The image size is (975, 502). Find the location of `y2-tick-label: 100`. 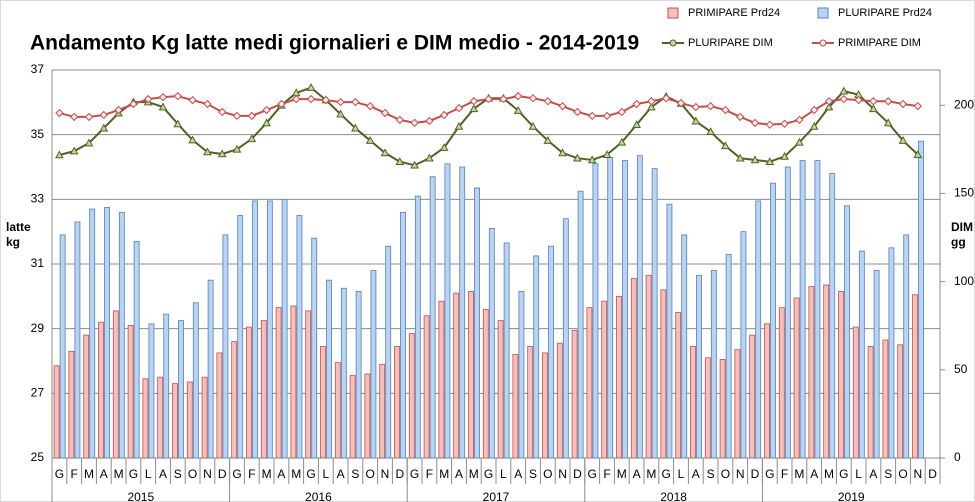

y2-tick-label: 100 is located at coordinates (964, 281).